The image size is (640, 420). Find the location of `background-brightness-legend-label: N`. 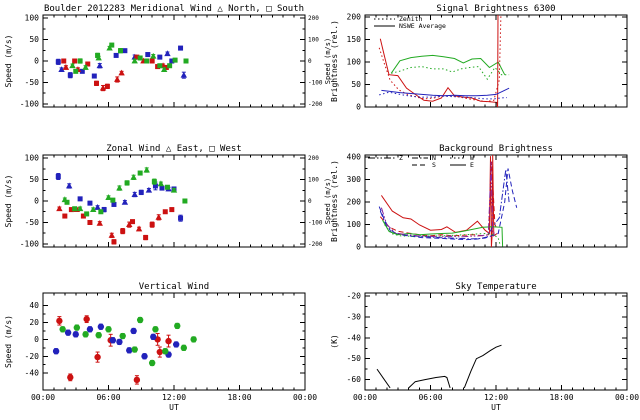

background-brightness-legend-label: N is located at coordinates (434, 158).